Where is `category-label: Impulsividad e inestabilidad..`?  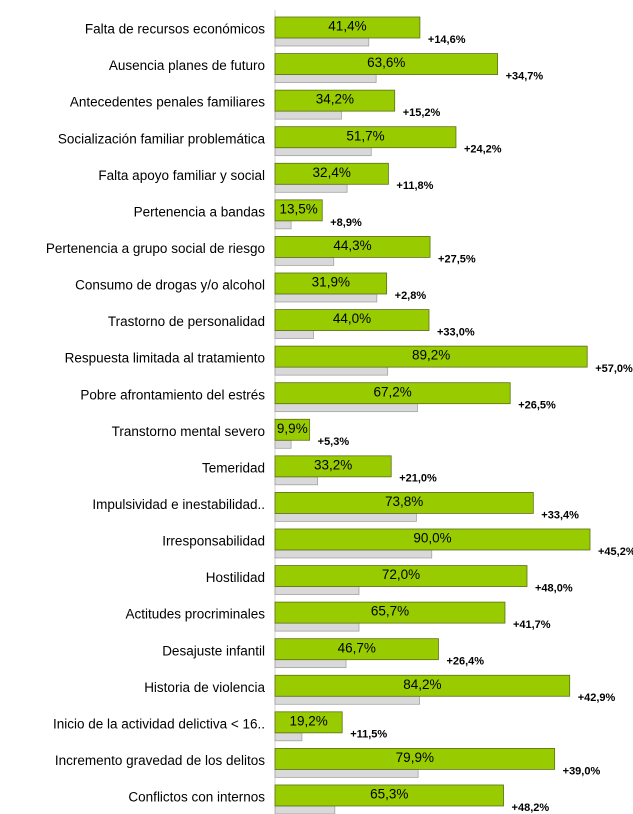 category-label: Impulsividad e inestabilidad.. is located at coordinates (178, 504).